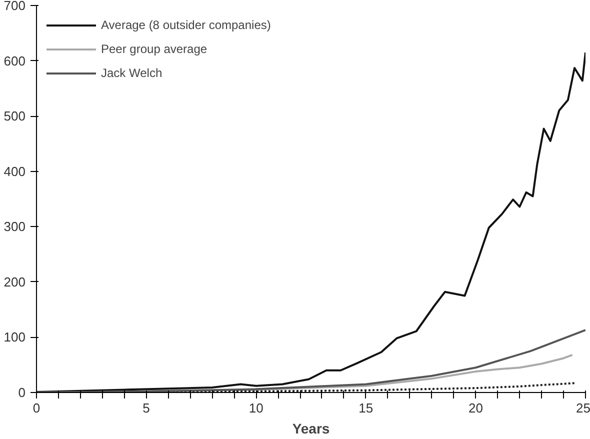 This screenshot has height=439, width=590. I want to click on y-tick-label: 400, so click(15, 171).